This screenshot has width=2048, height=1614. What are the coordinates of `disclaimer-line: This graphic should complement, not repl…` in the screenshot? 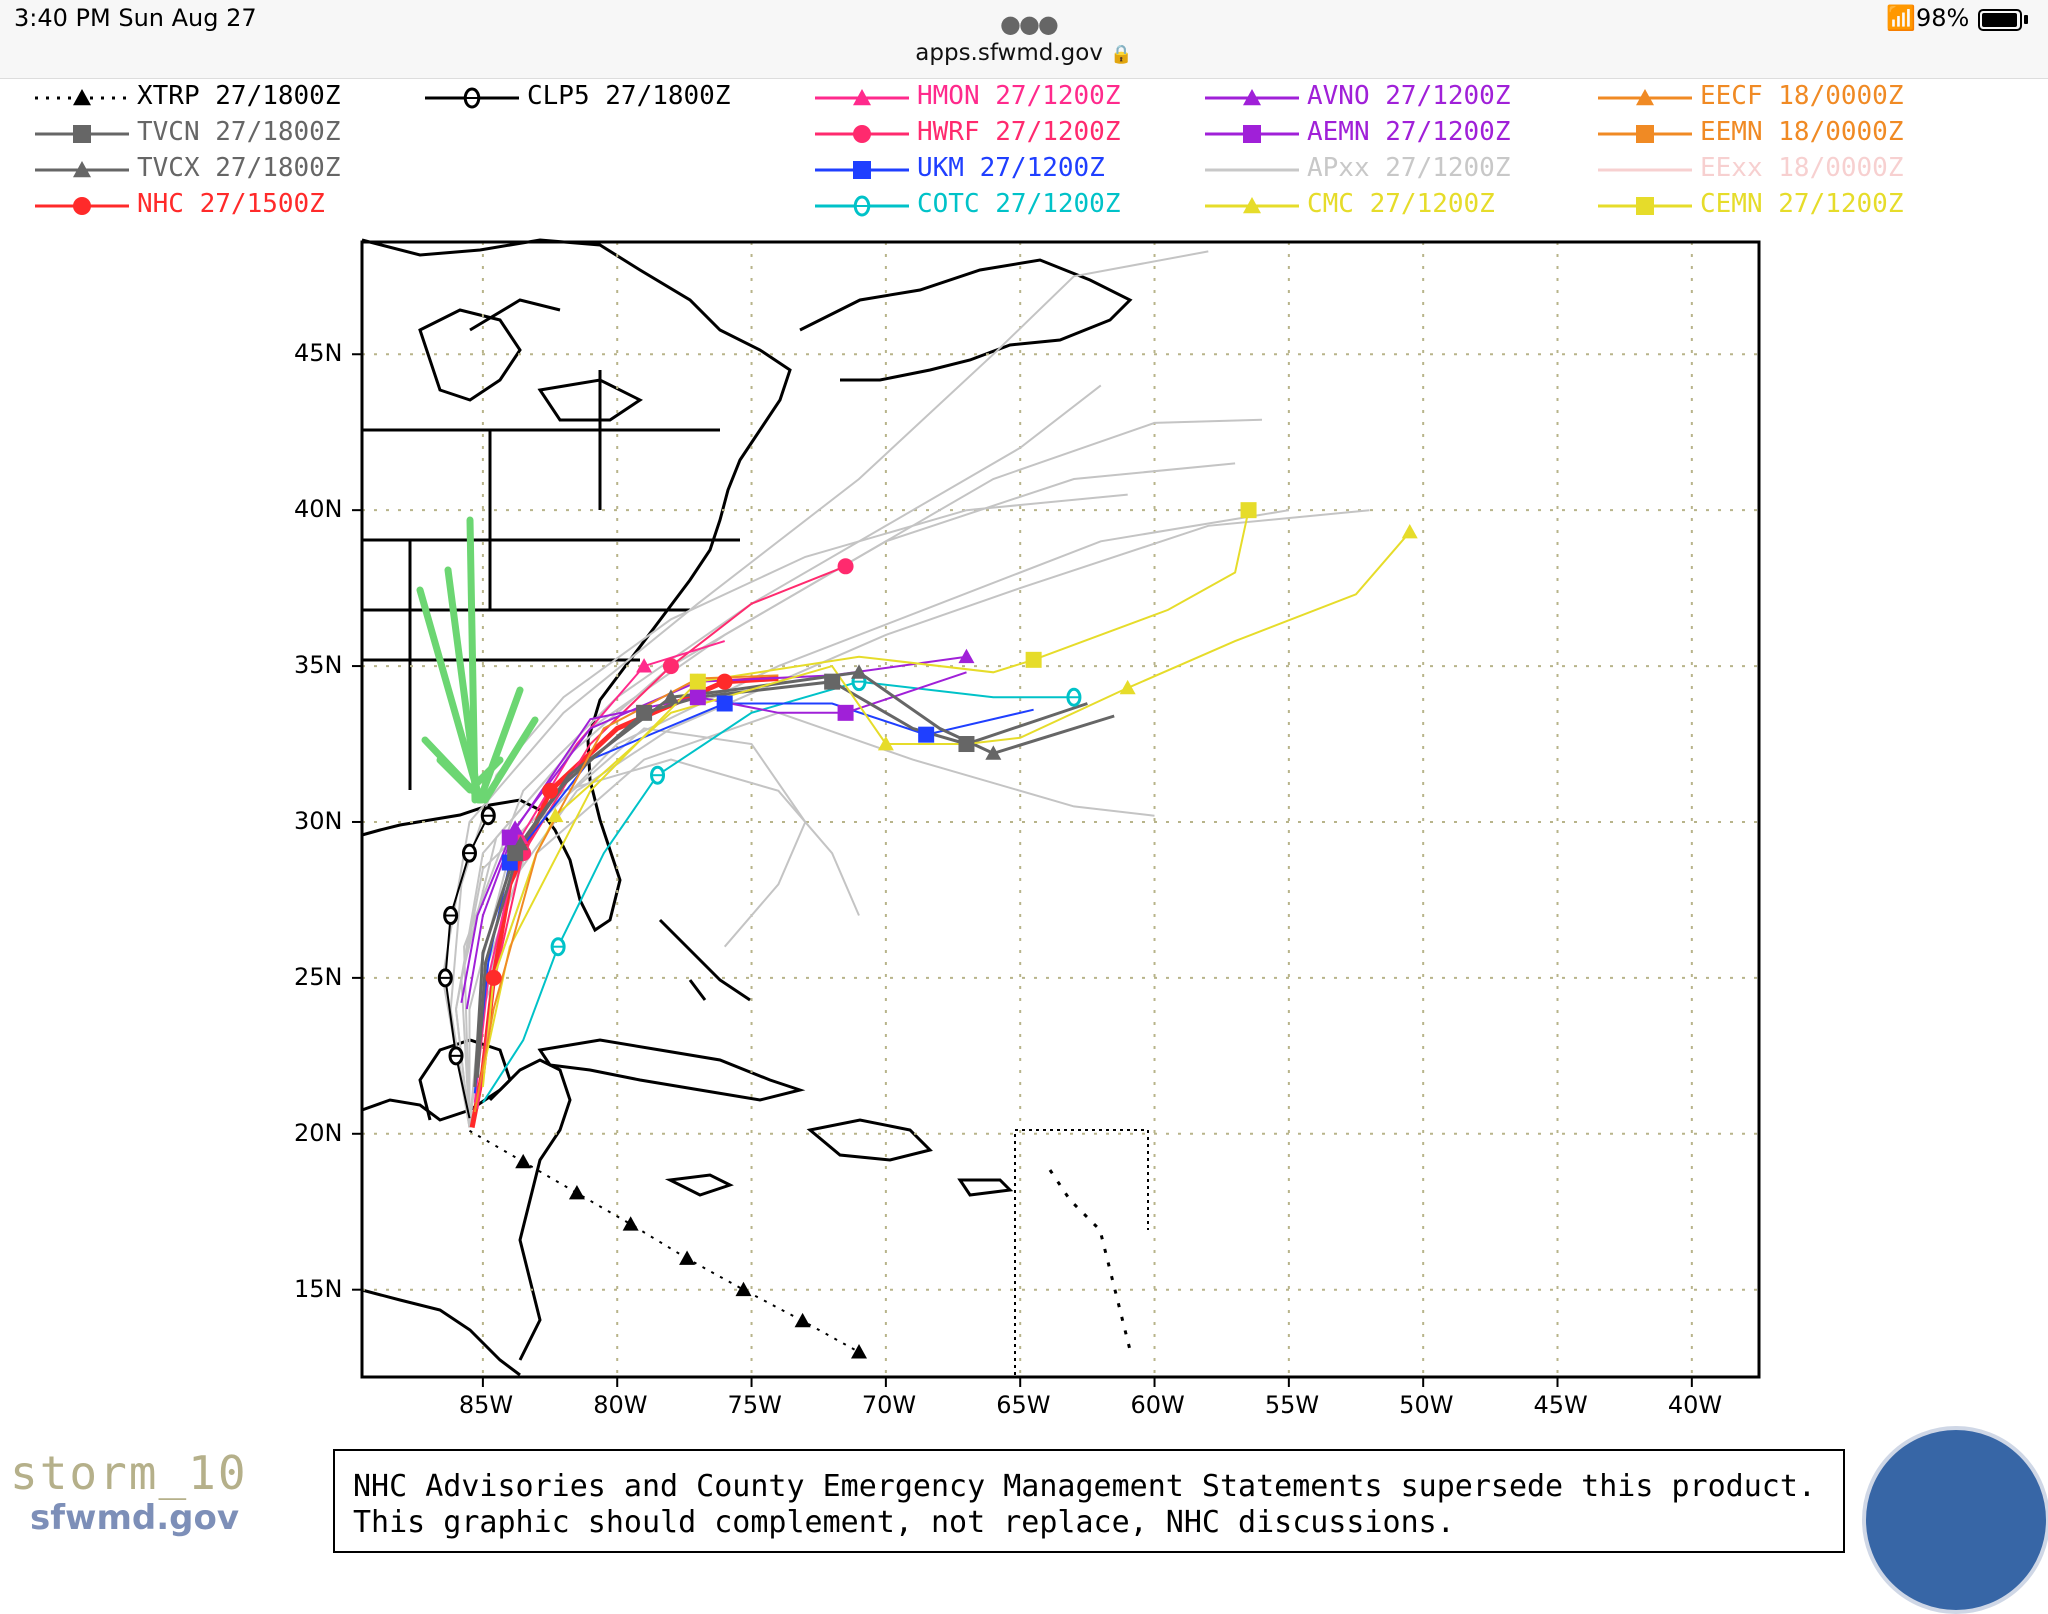 It's located at (904, 1522).